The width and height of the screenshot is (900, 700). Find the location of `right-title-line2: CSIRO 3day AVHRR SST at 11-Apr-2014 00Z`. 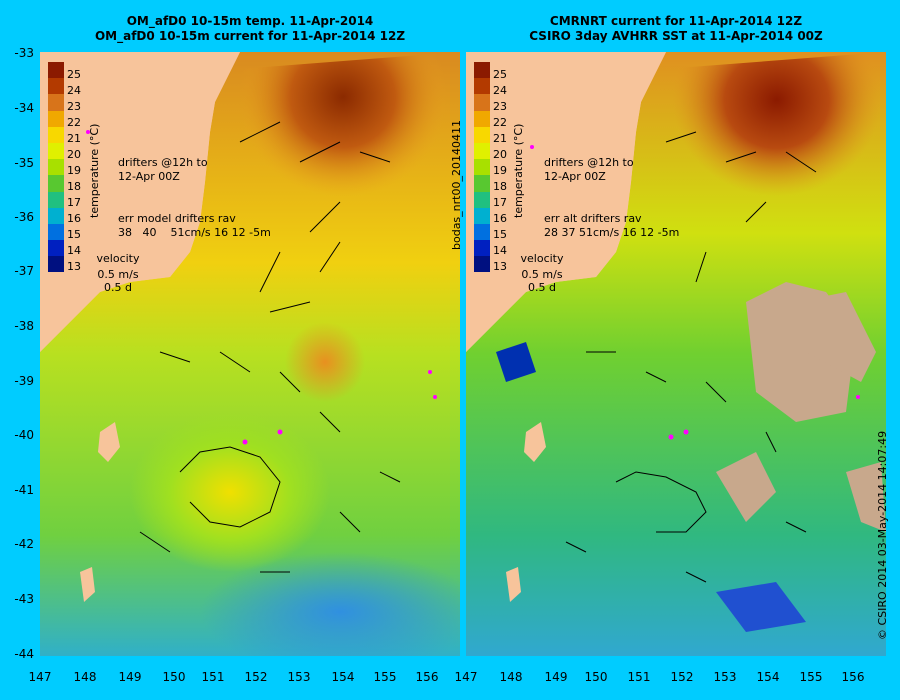

right-title-line2: CSIRO 3day AVHRR SST at 11-Apr-2014 00Z is located at coordinates (676, 36).